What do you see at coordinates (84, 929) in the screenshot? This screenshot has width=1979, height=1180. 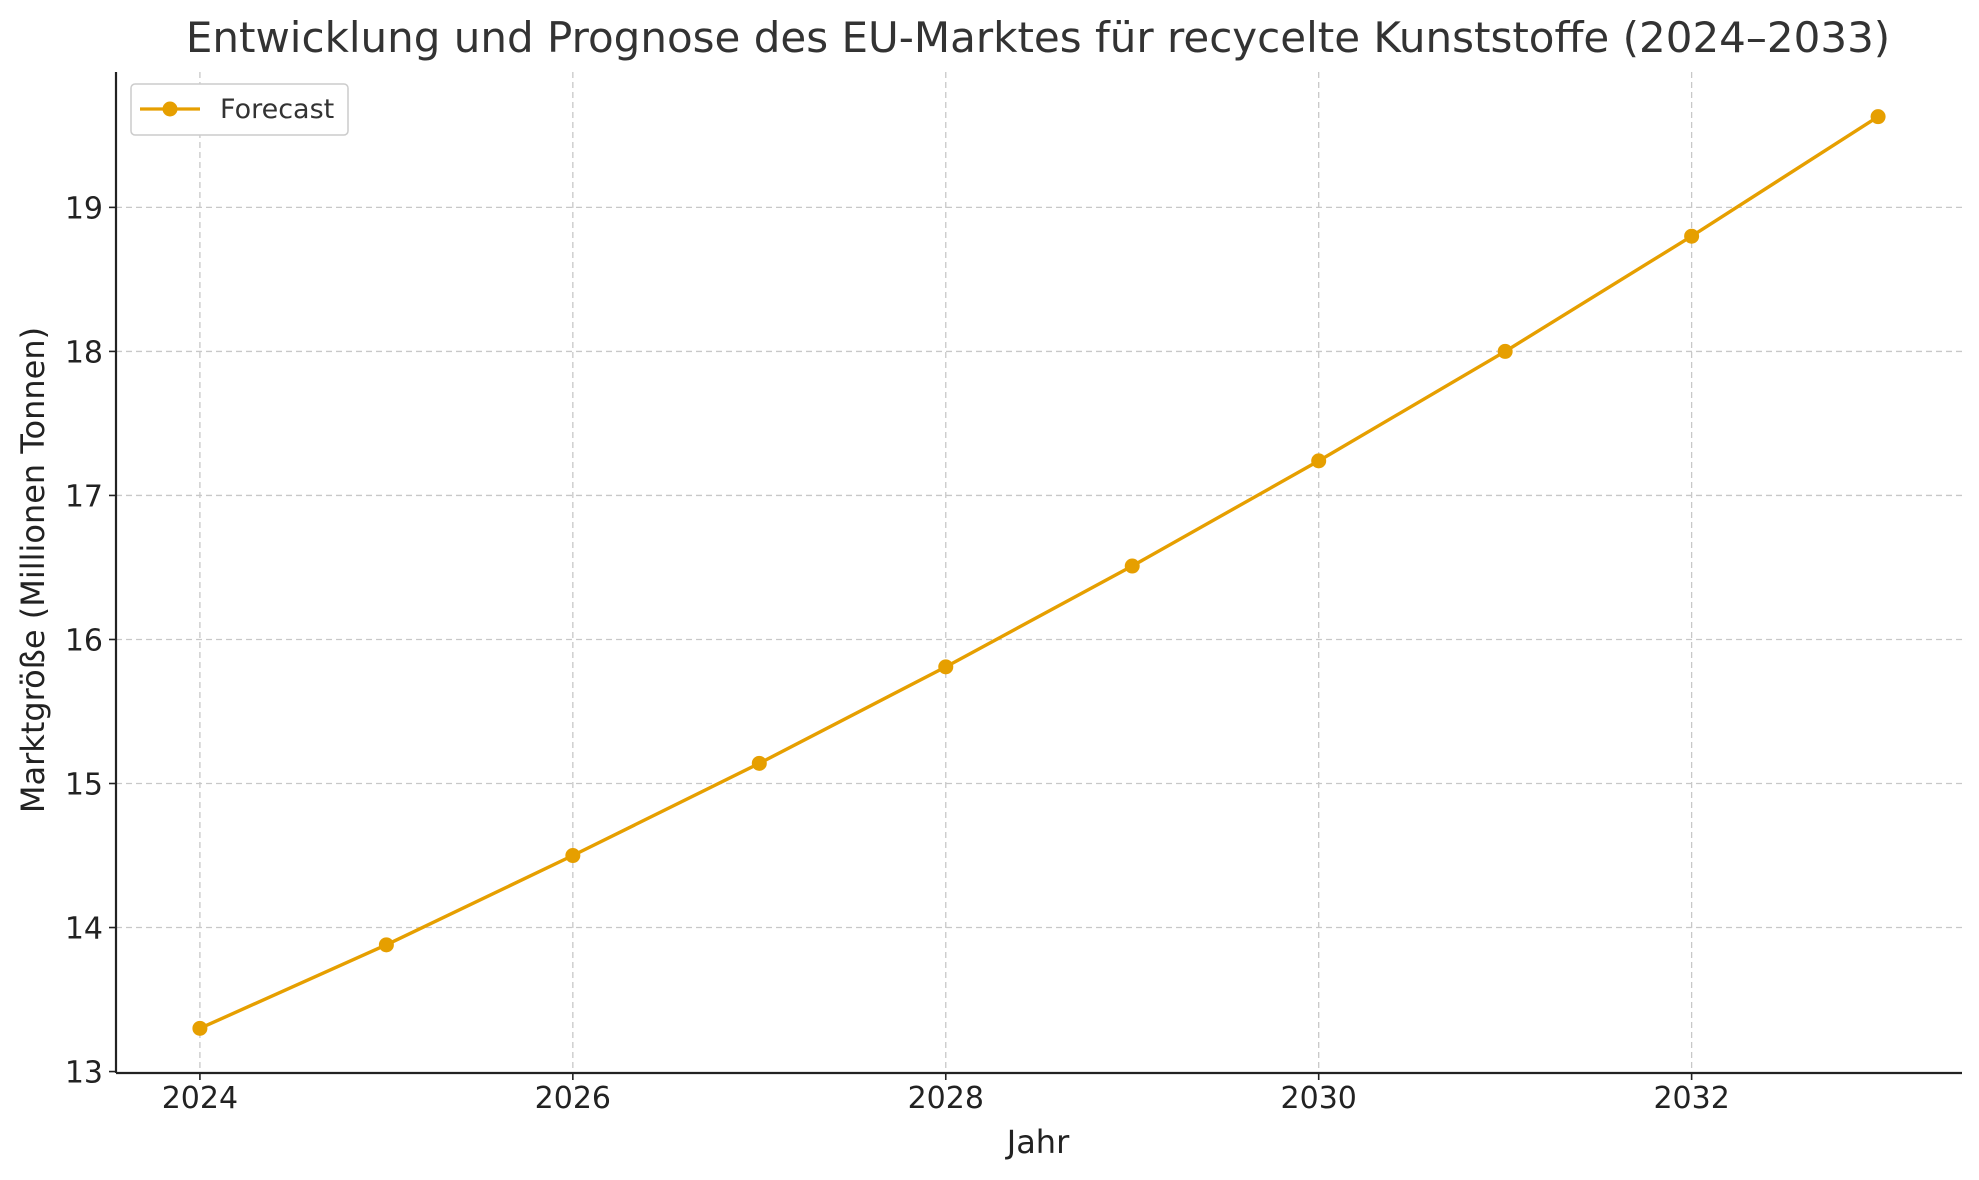 I see `y-tick-label: 14` at bounding box center [84, 929].